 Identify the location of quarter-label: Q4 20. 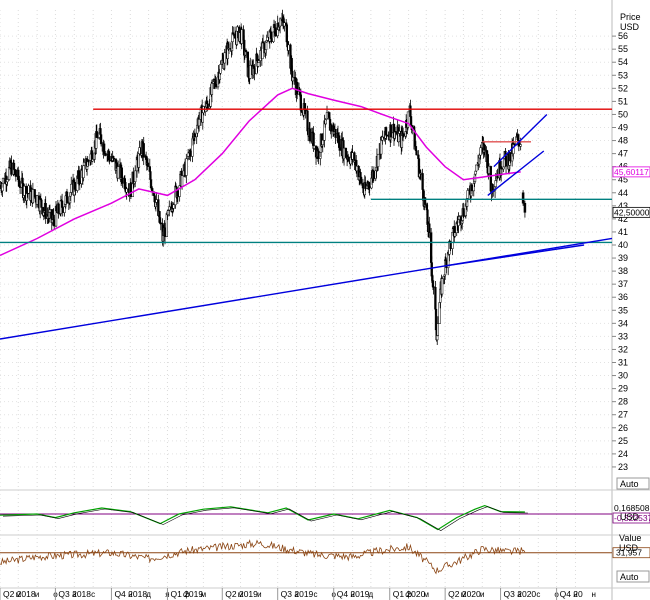
(571, 594).